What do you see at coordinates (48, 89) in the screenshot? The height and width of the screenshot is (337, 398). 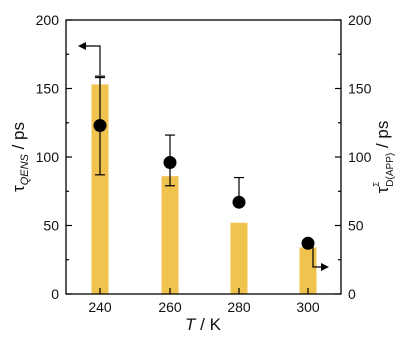 I see `left-y-tick-label: 150` at bounding box center [48, 89].